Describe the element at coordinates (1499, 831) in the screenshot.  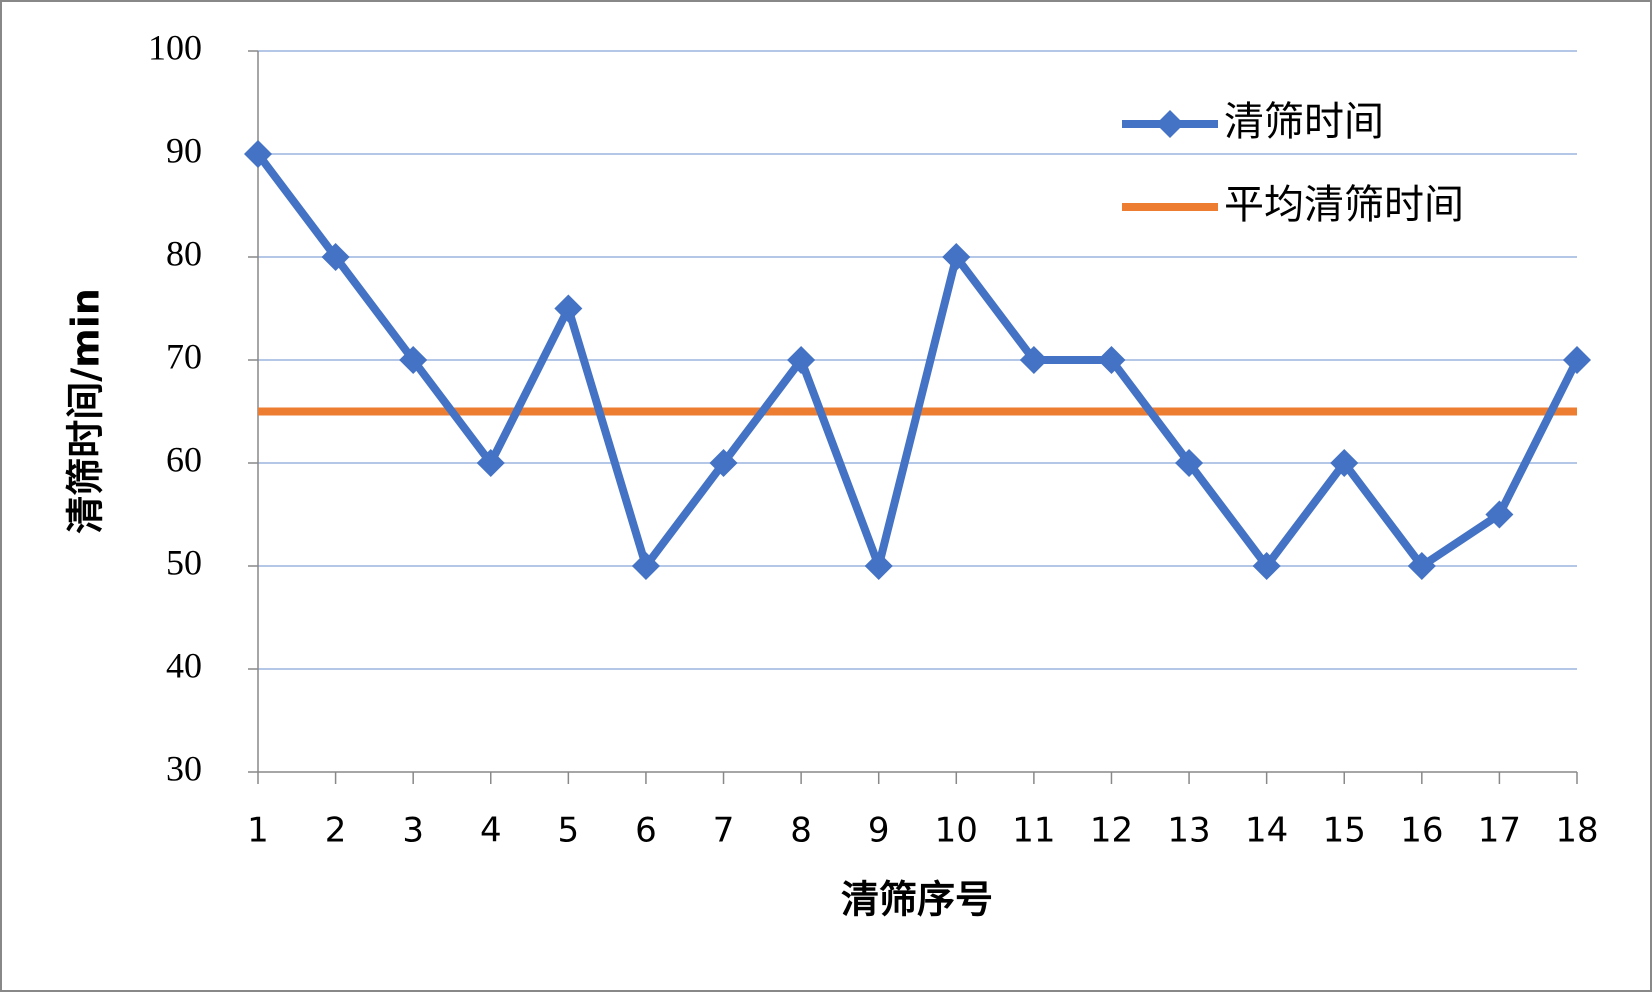
I see `x-tick-label: 17` at that location.